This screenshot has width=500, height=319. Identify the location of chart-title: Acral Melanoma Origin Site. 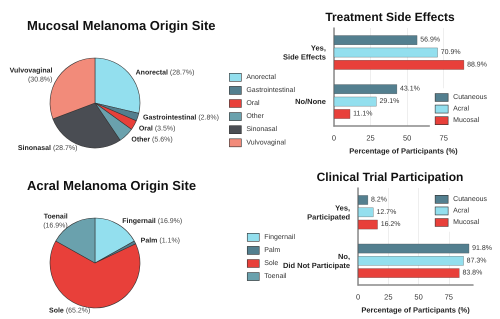
(111, 185).